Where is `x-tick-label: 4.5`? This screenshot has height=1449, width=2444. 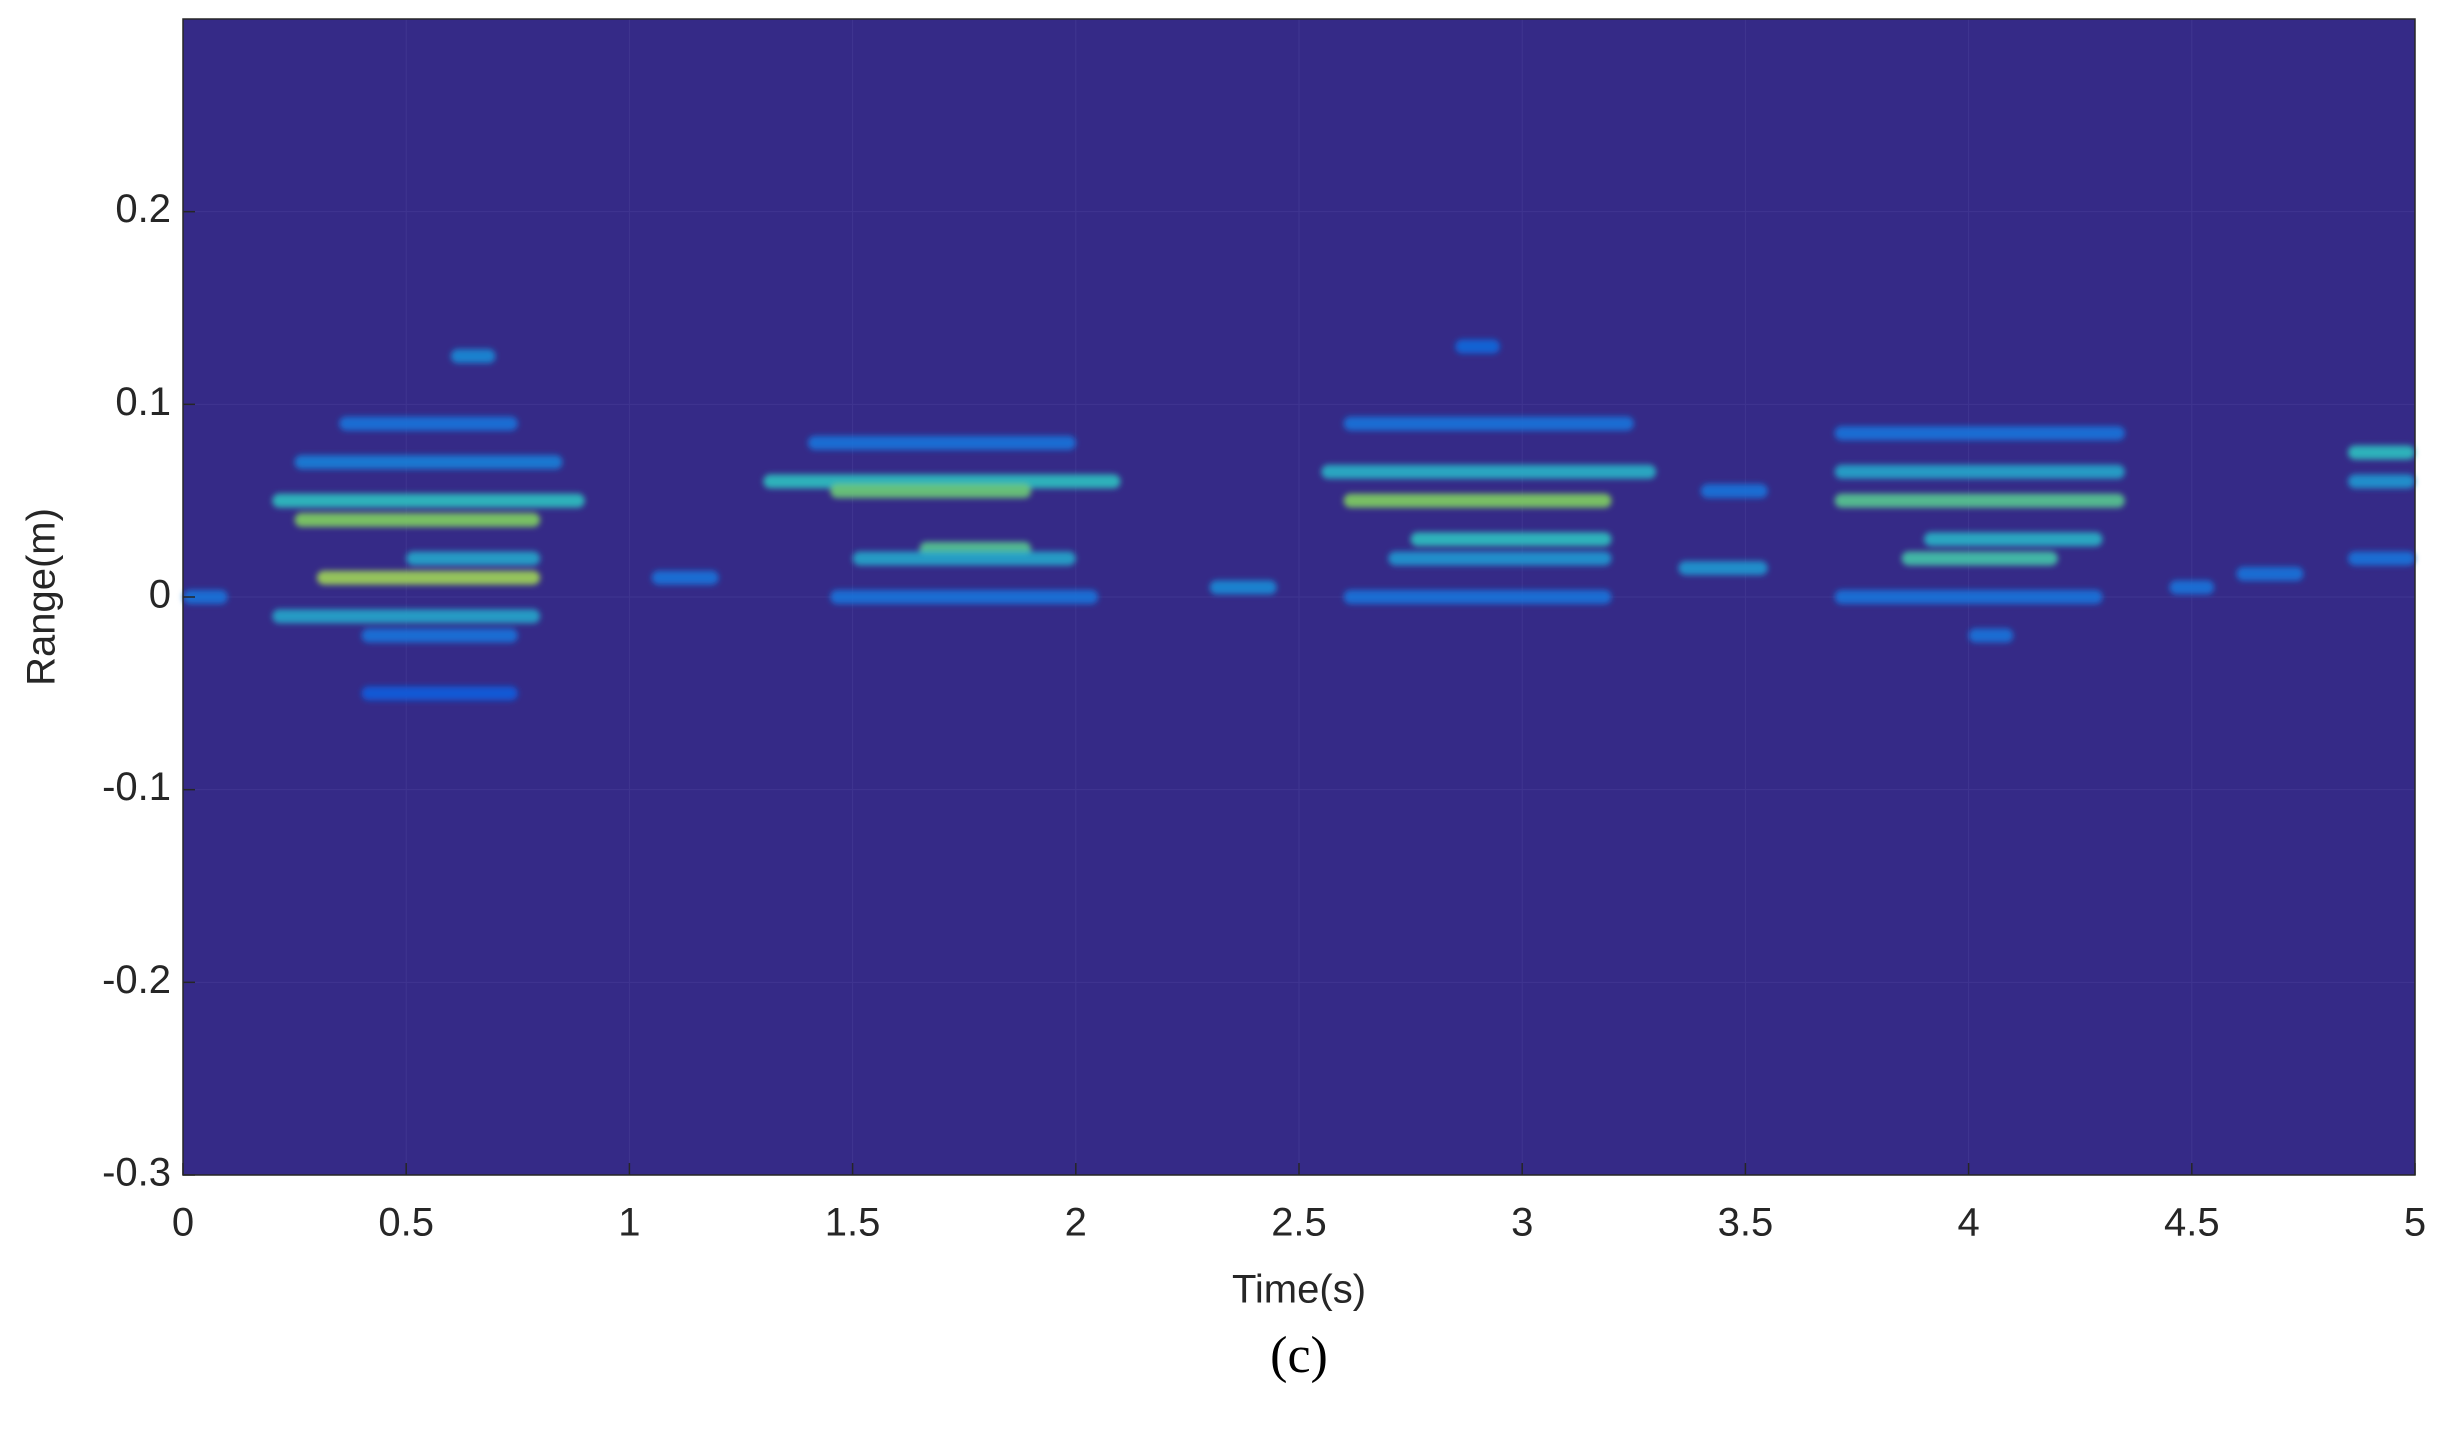 x-tick-label: 4.5 is located at coordinates (2192, 1223).